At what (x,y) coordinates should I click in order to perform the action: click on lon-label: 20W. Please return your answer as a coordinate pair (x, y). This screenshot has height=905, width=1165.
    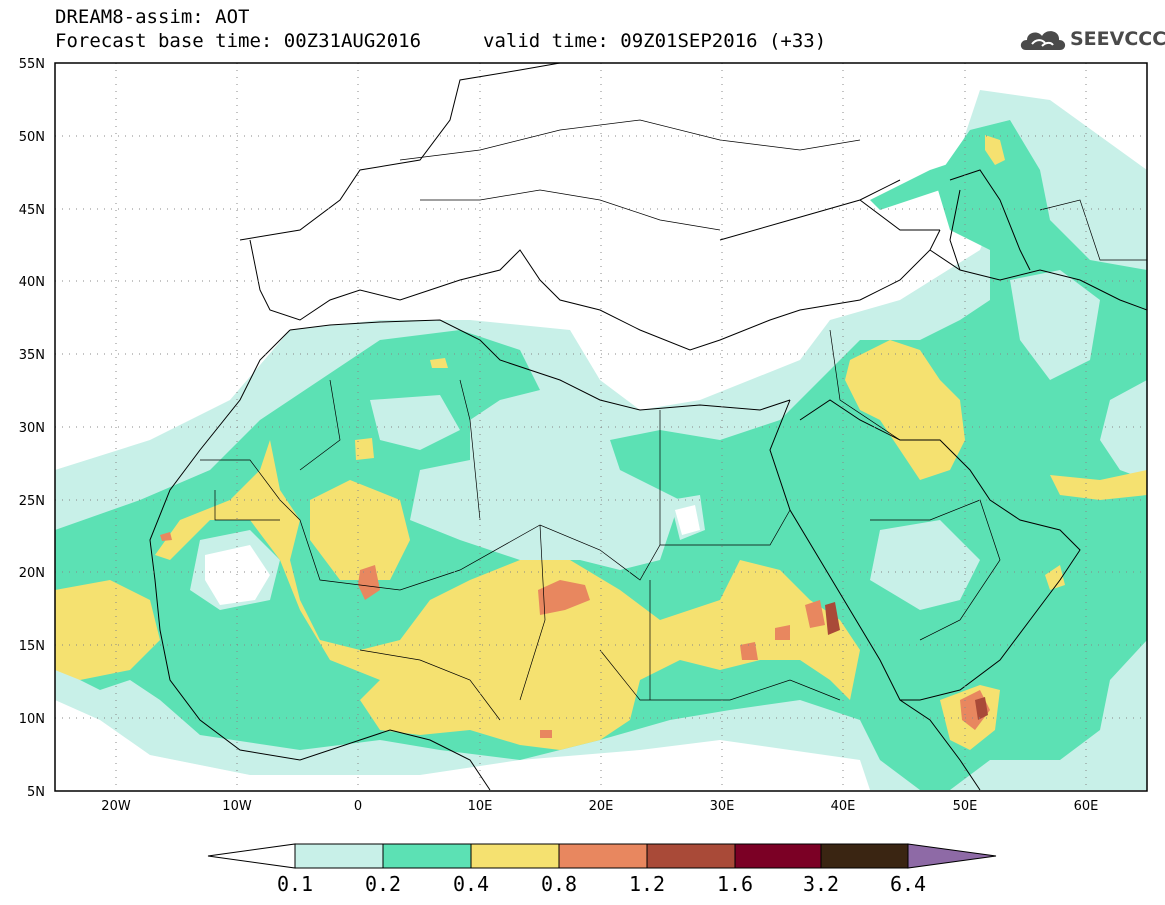
    Looking at the image, I should click on (116, 806).